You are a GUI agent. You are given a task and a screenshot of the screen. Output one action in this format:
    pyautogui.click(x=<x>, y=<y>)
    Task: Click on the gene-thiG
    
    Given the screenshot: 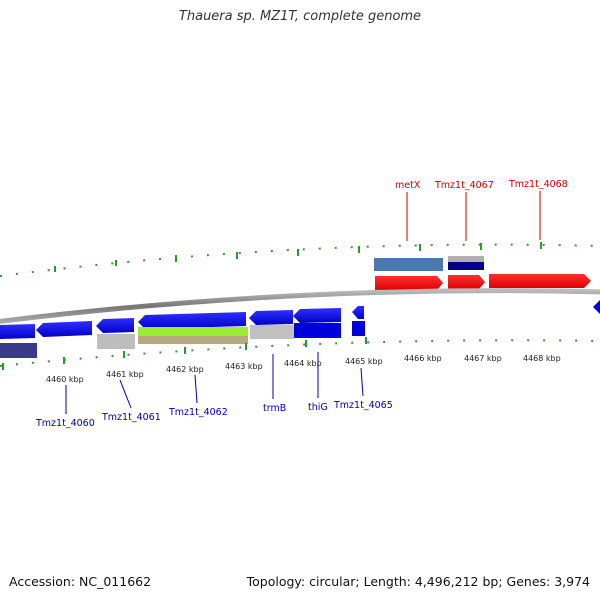 What is the action you would take?
    pyautogui.click(x=317, y=330)
    